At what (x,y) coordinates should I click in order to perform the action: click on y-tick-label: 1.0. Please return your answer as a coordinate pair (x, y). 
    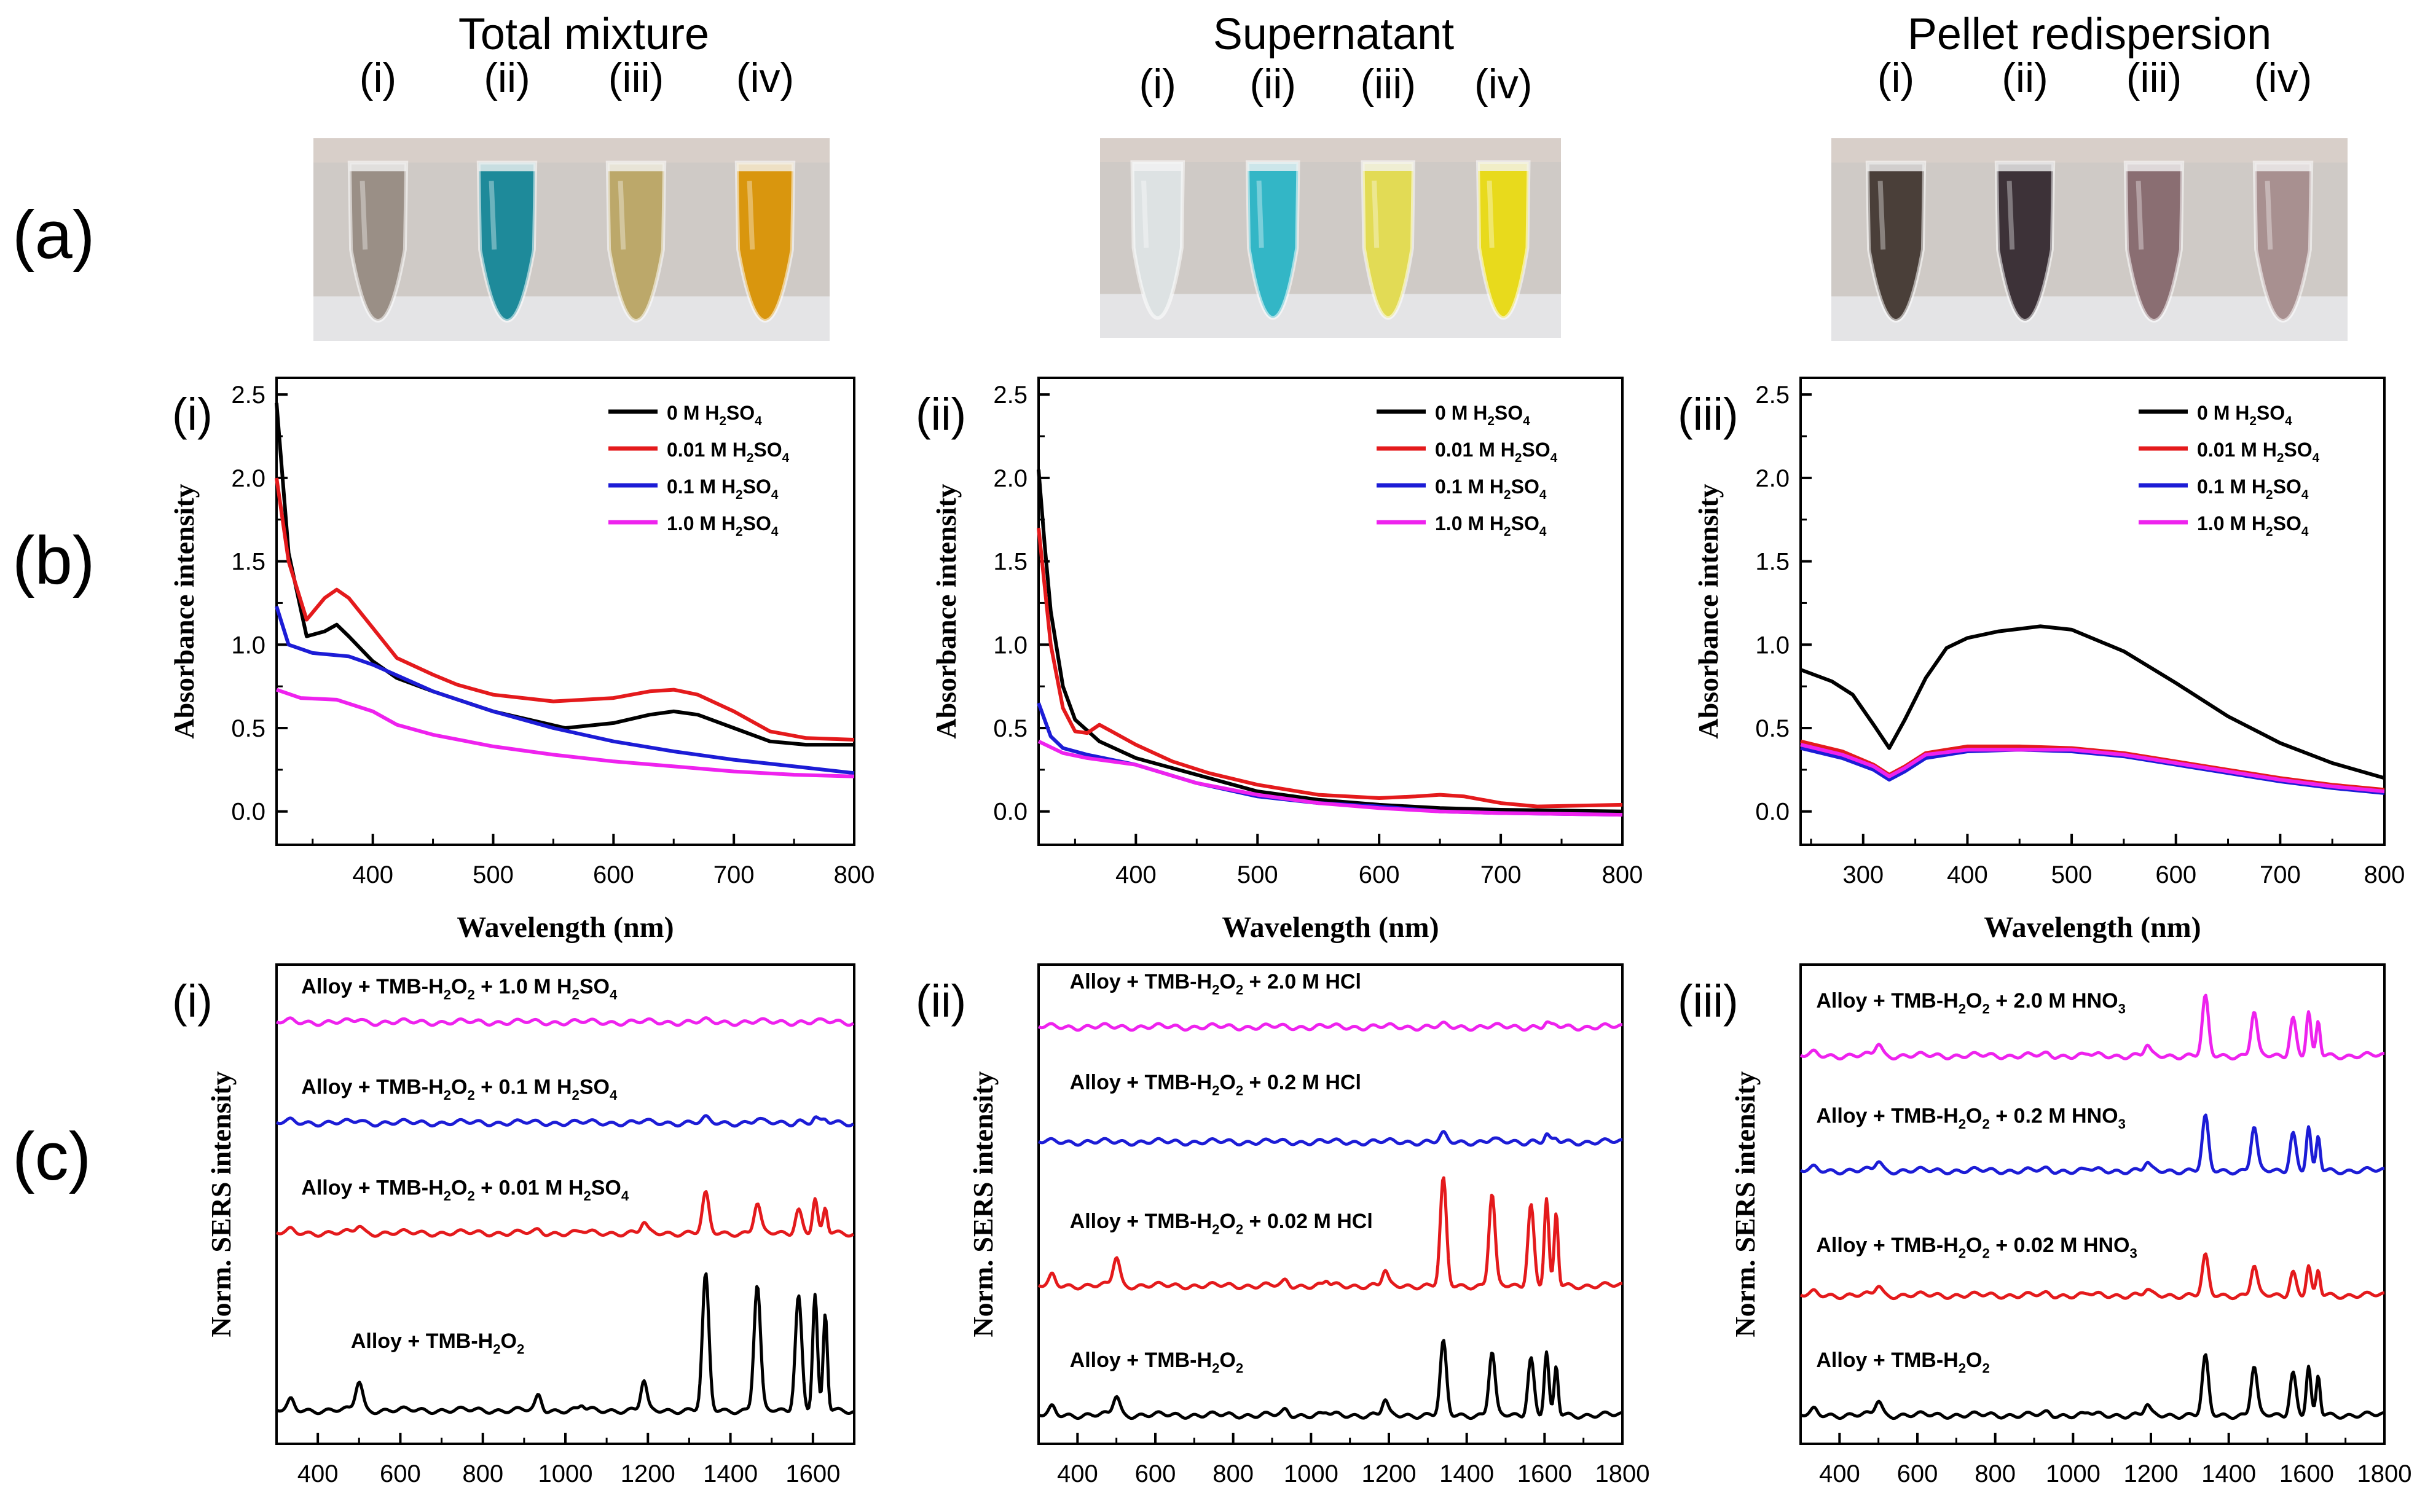
    Looking at the image, I should click on (248, 645).